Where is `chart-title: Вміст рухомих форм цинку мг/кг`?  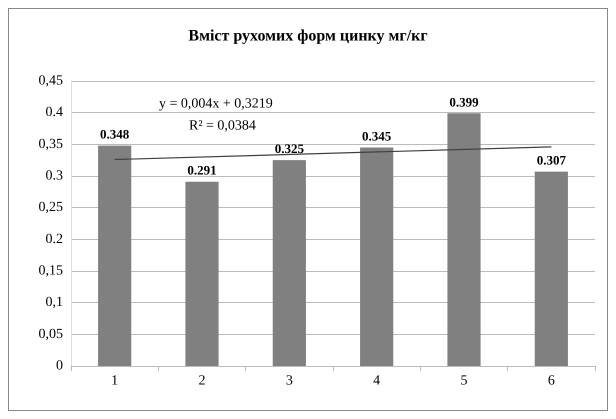 chart-title: Вміст рухомих форм цинку мг/кг is located at coordinates (308, 36).